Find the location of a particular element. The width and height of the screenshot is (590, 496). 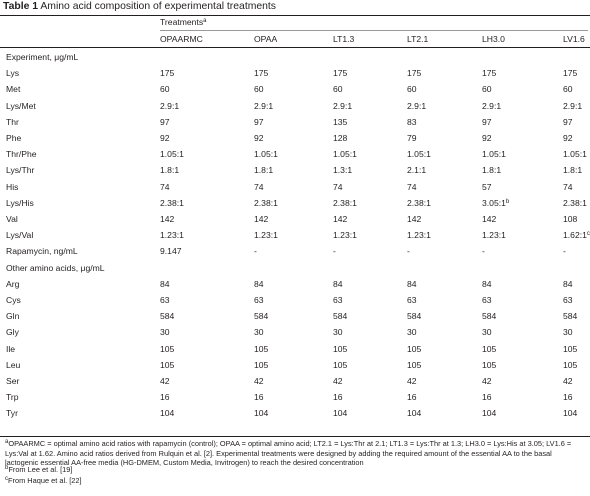

cell-value: 2.38:1 is located at coordinates (266, 202).